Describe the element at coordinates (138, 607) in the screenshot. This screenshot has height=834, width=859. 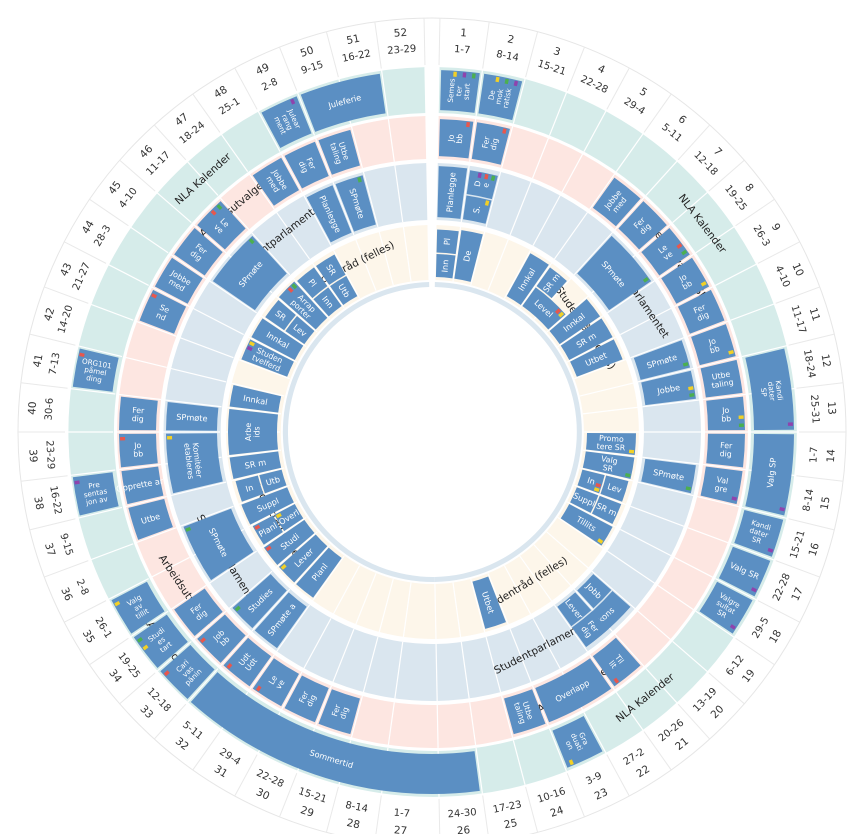
I see `event-nla: Valgavtillit` at that location.